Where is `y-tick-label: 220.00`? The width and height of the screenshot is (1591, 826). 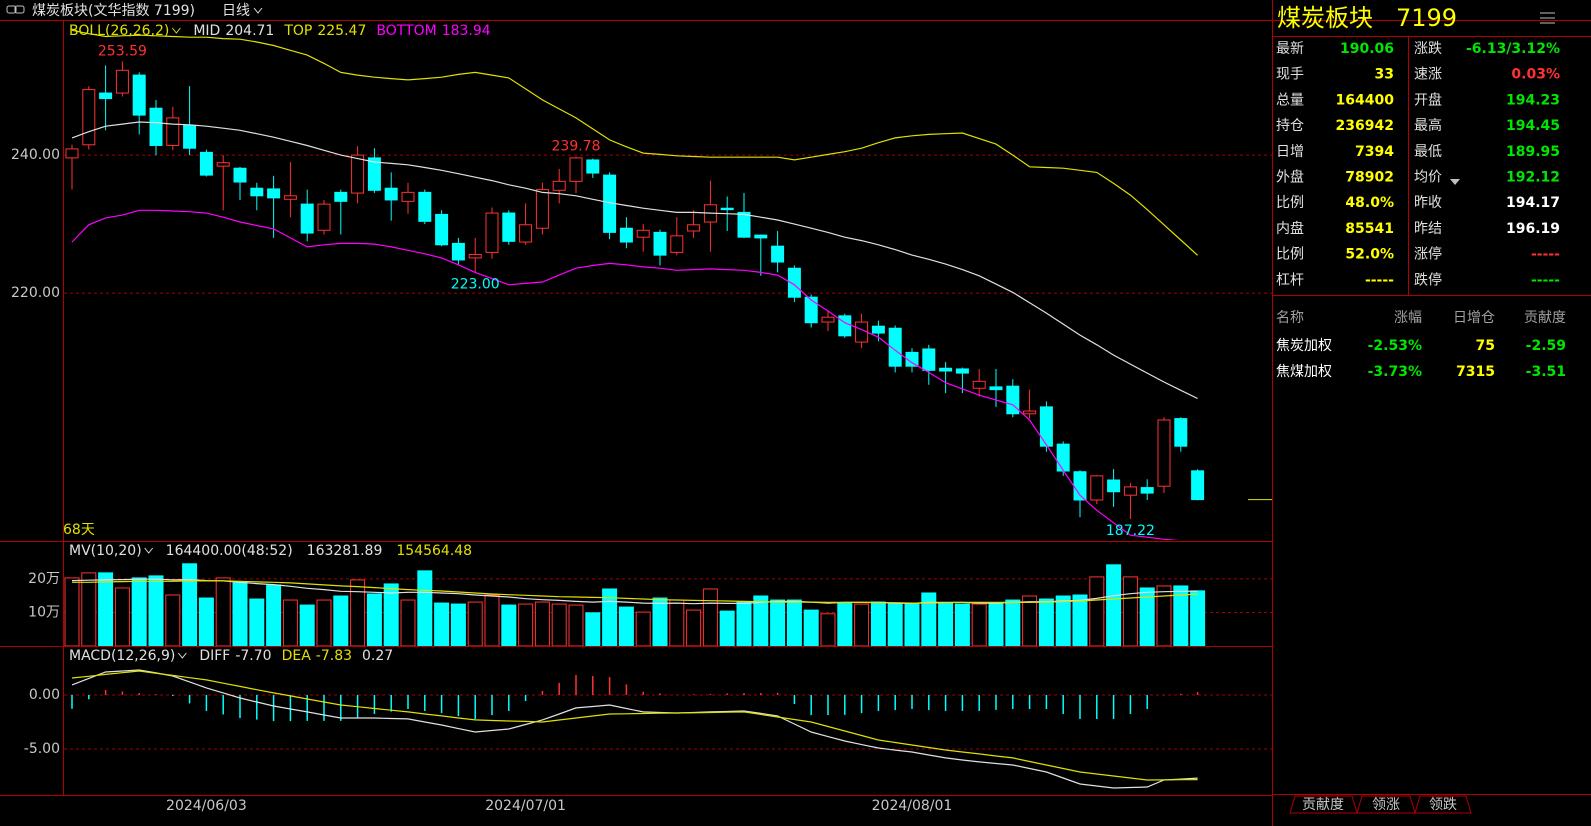 y-tick-label: 220.00 is located at coordinates (35, 293).